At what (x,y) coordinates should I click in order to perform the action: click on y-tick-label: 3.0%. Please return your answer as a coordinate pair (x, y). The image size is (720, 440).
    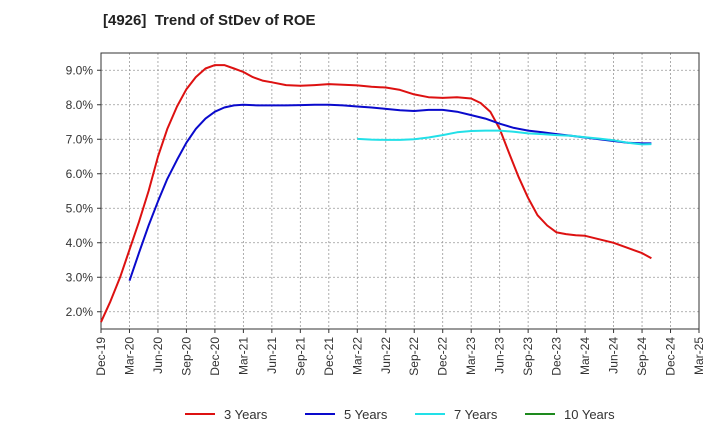
    Looking at the image, I should click on (80, 277).